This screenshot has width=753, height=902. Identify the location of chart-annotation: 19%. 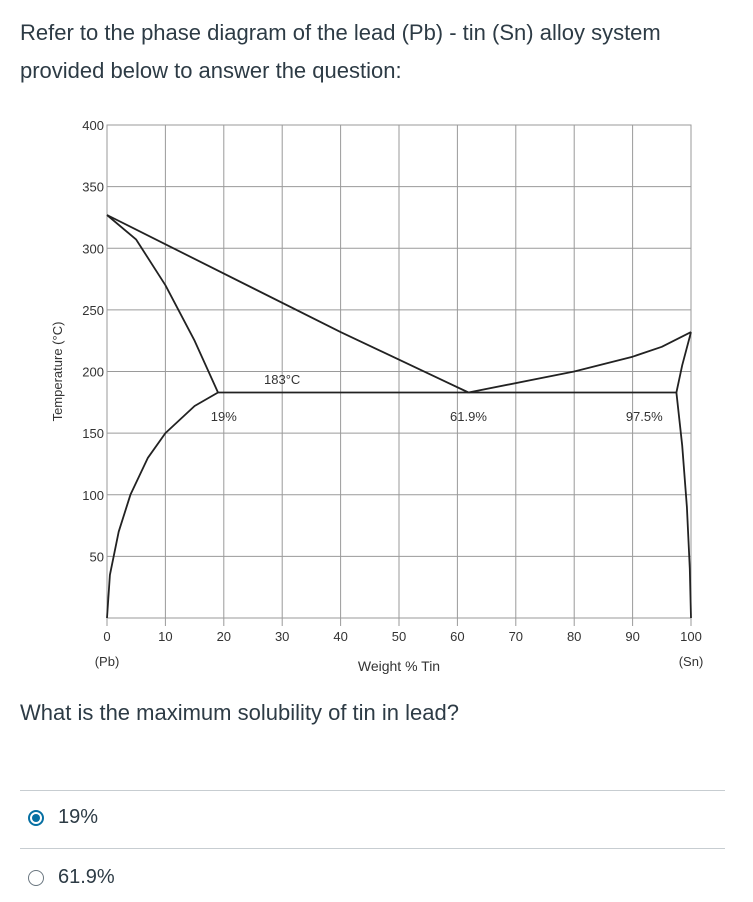
(224, 416).